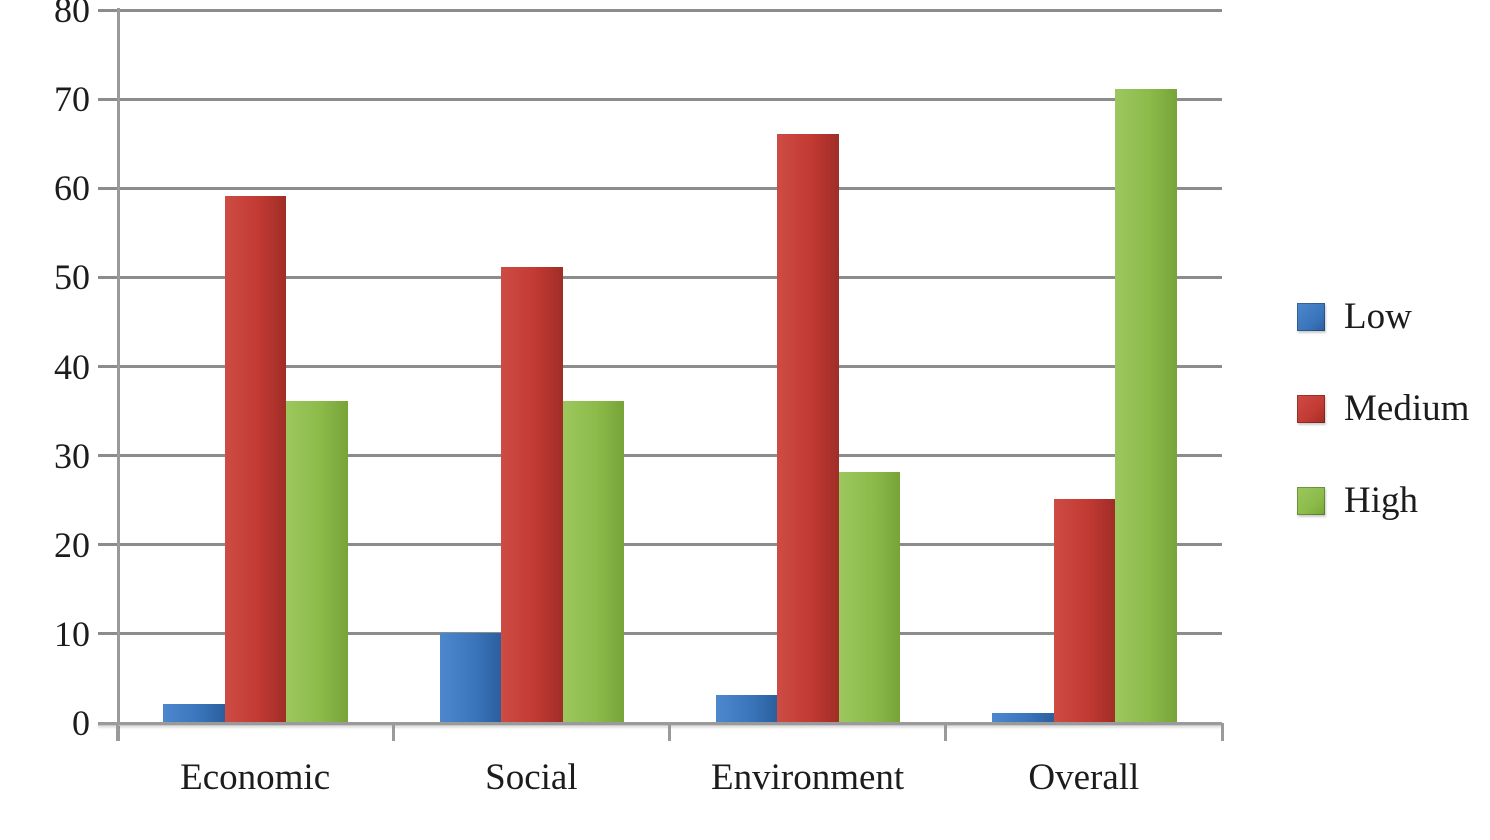  I want to click on legend-label: Low, so click(1378, 316).